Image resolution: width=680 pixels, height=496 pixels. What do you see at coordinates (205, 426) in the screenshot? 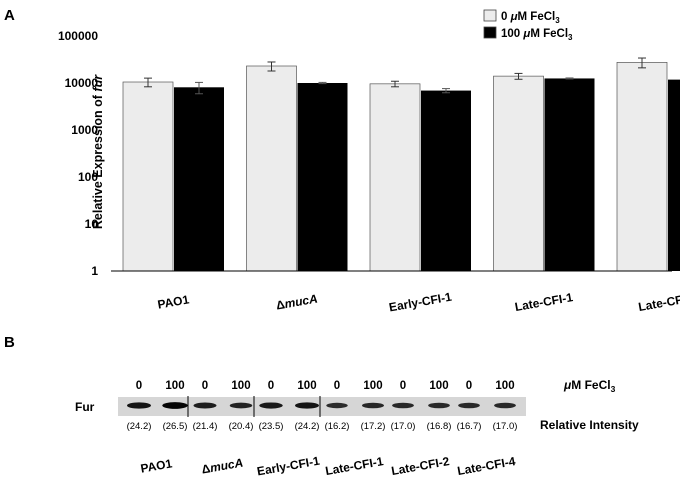
I see `intensity-value-l1-0: (21.4)` at bounding box center [205, 426].